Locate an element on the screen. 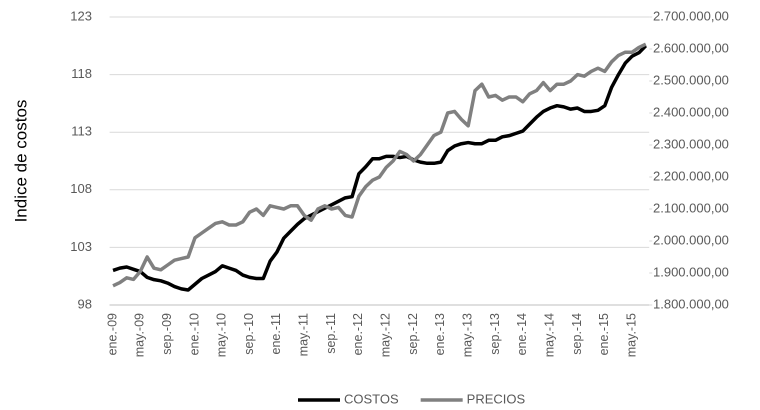 The height and width of the screenshot is (410, 760). y2-tick-label: 2.300.000,00 is located at coordinates (691, 143).